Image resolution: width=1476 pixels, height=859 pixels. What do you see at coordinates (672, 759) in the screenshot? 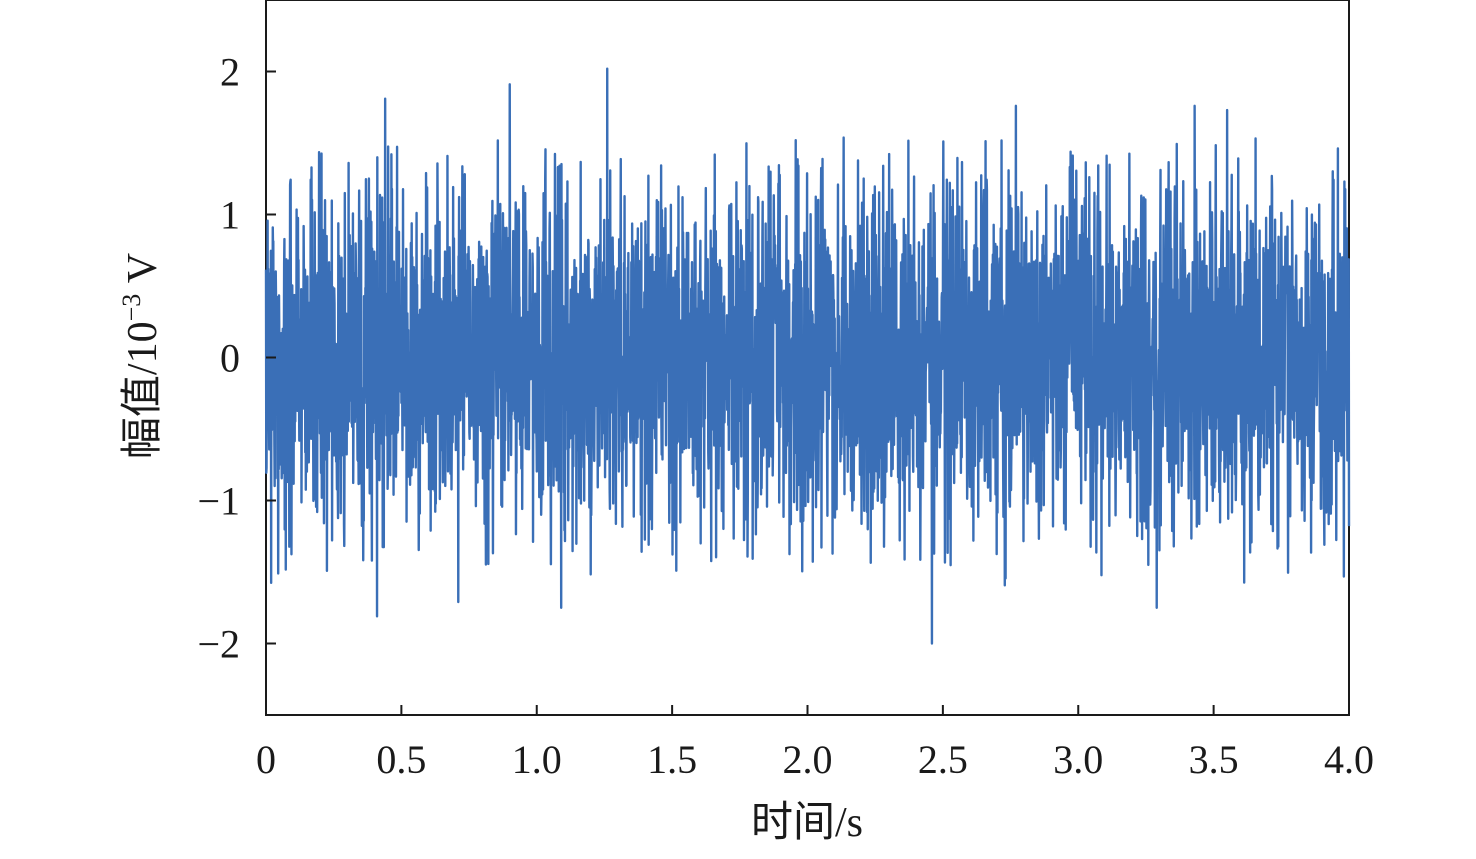
I see `x-tick-label: 1.5` at bounding box center [672, 759].